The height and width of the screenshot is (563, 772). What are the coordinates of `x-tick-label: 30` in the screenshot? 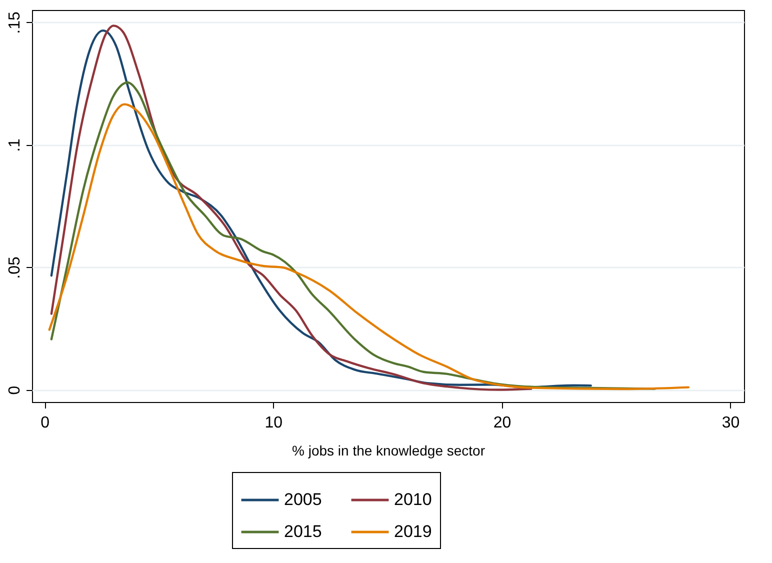 It's located at (731, 423).